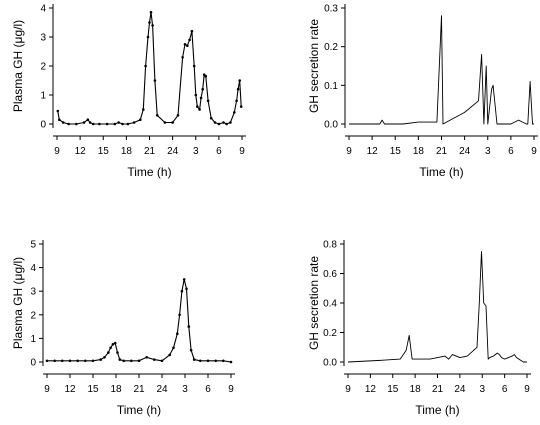 The height and width of the screenshot is (425, 540). I want to click on series-line, so click(441, 70).